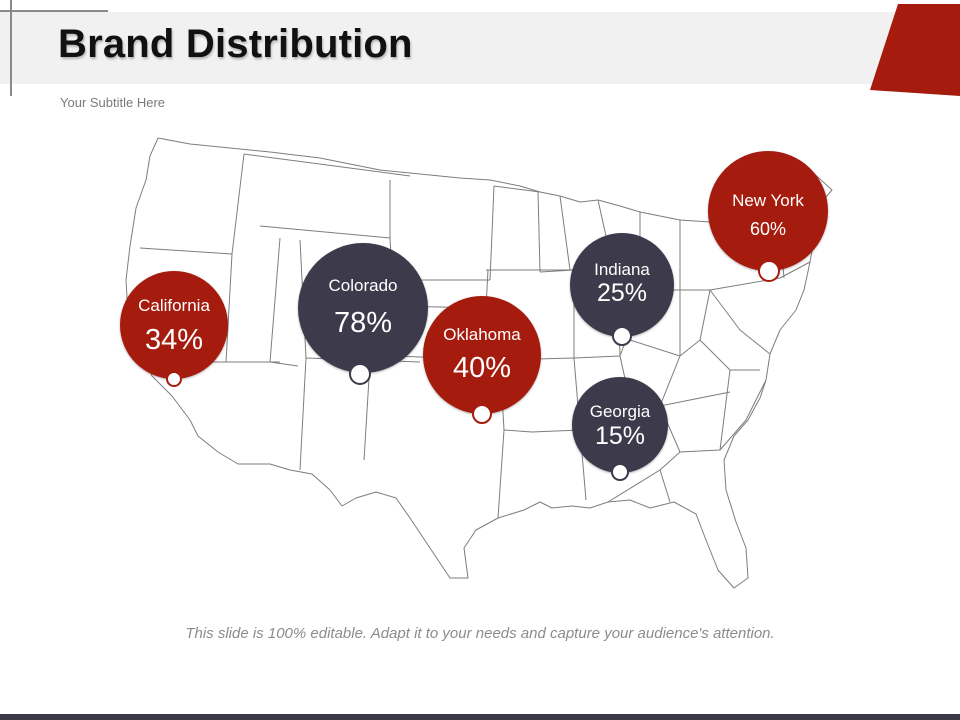  I want to click on map-pin-colorado, so click(360, 374).